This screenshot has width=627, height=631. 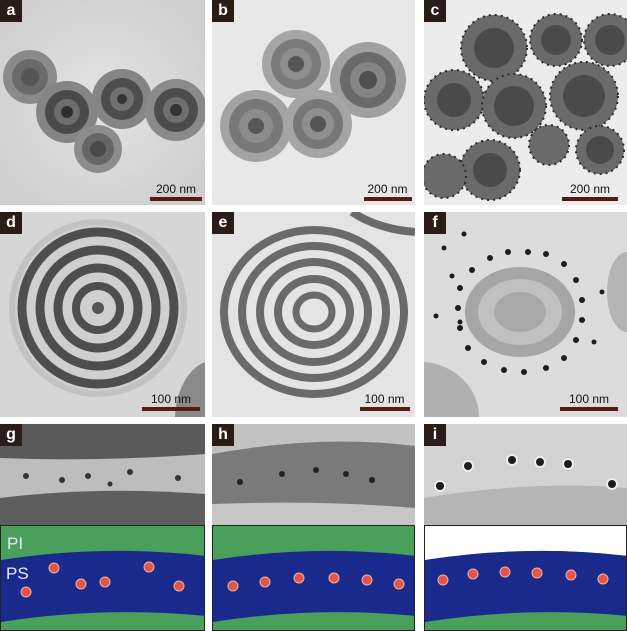 I want to click on schematic-i, so click(x=525, y=578).